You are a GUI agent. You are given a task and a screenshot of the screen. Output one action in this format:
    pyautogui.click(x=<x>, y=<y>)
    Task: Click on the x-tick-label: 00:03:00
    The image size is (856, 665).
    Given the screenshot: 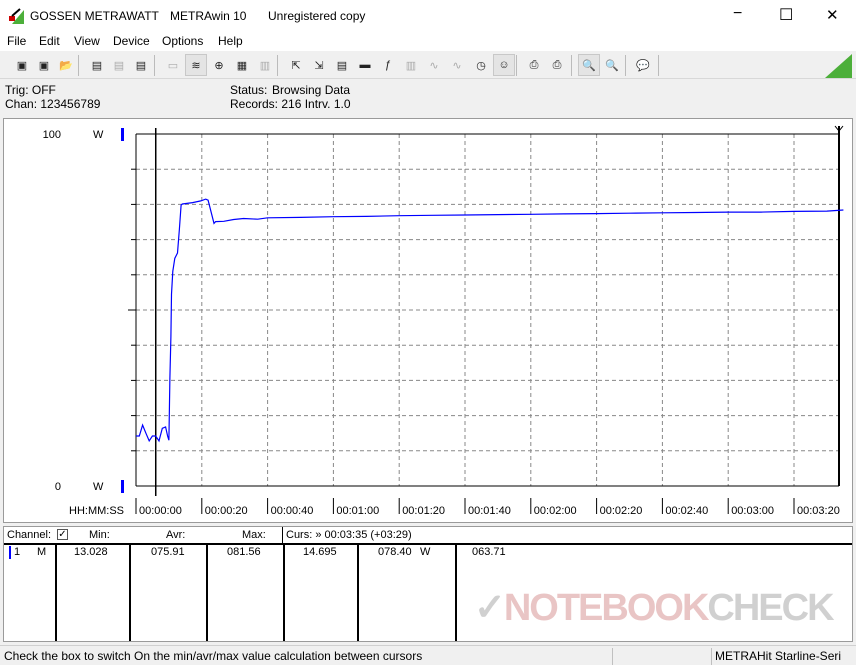 What is the action you would take?
    pyautogui.click(x=752, y=511)
    